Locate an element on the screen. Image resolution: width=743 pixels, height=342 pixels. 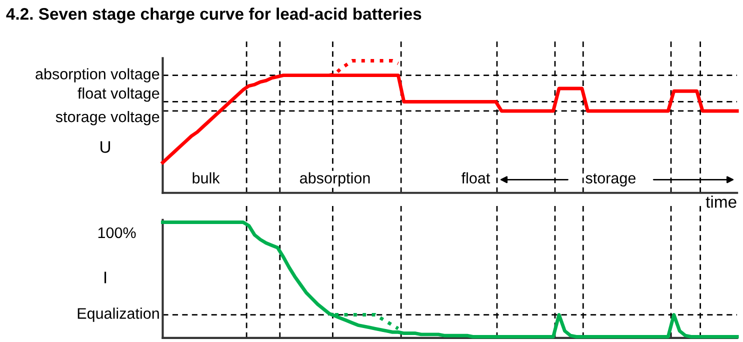
text: 100% is located at coordinates (117, 232).